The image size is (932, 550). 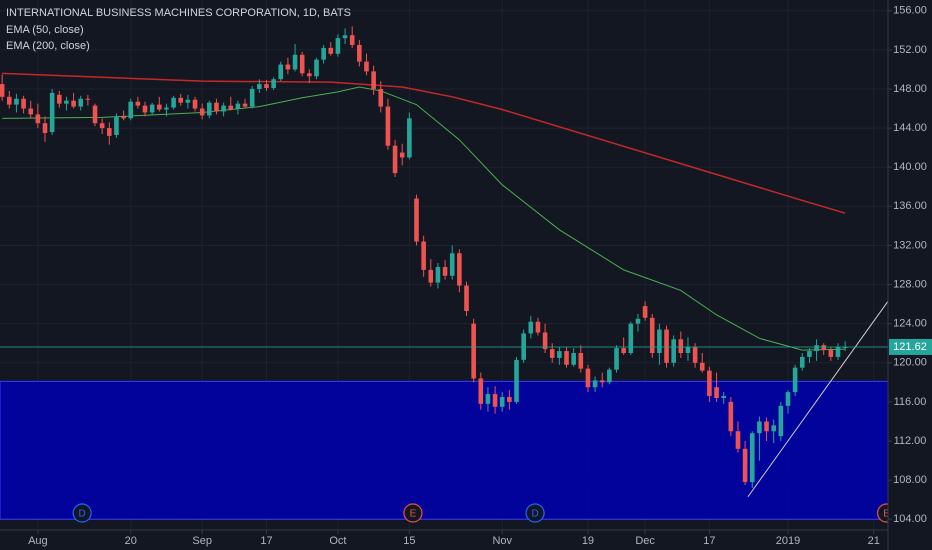 I want to click on last-price-box, so click(x=910, y=346).